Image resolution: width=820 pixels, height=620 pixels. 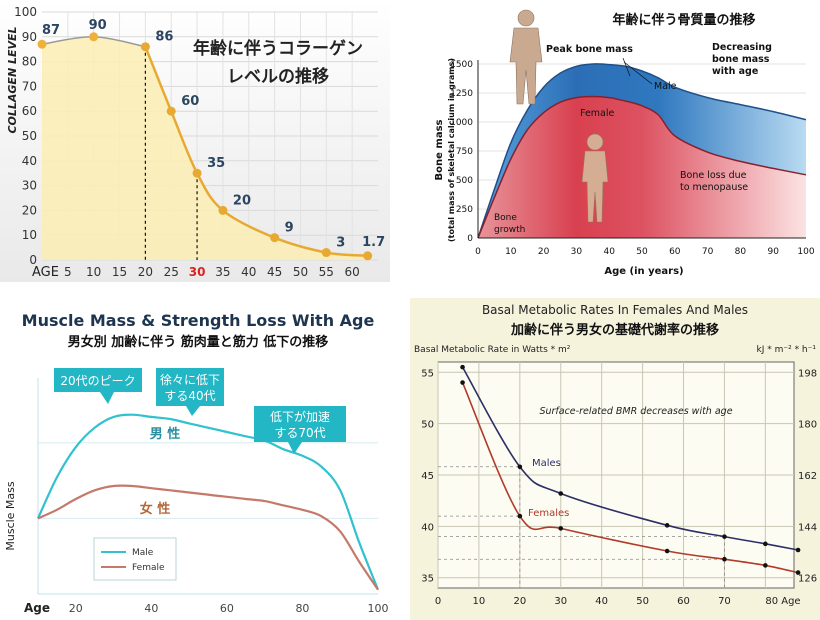 I want to click on collagen-data-label: 90, so click(x=98, y=25).